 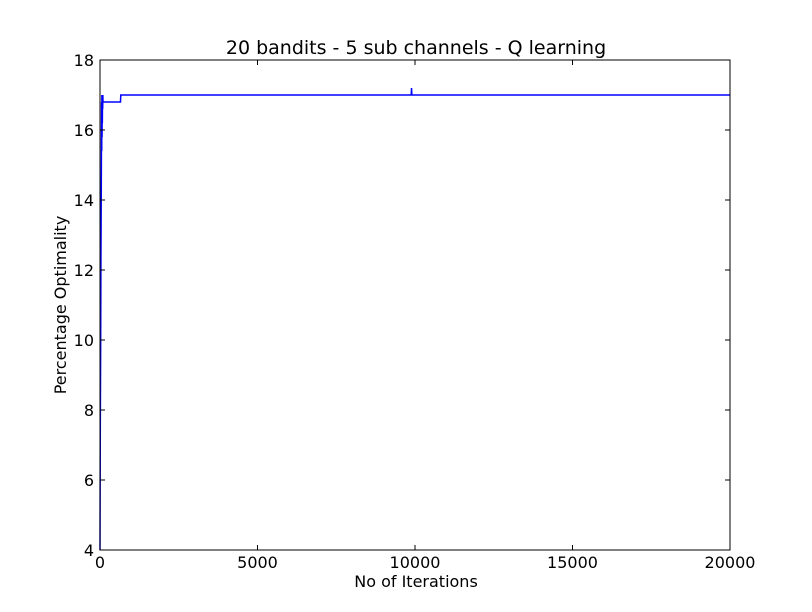 I want to click on x-axis-label: No of Iterations, so click(x=416, y=581).